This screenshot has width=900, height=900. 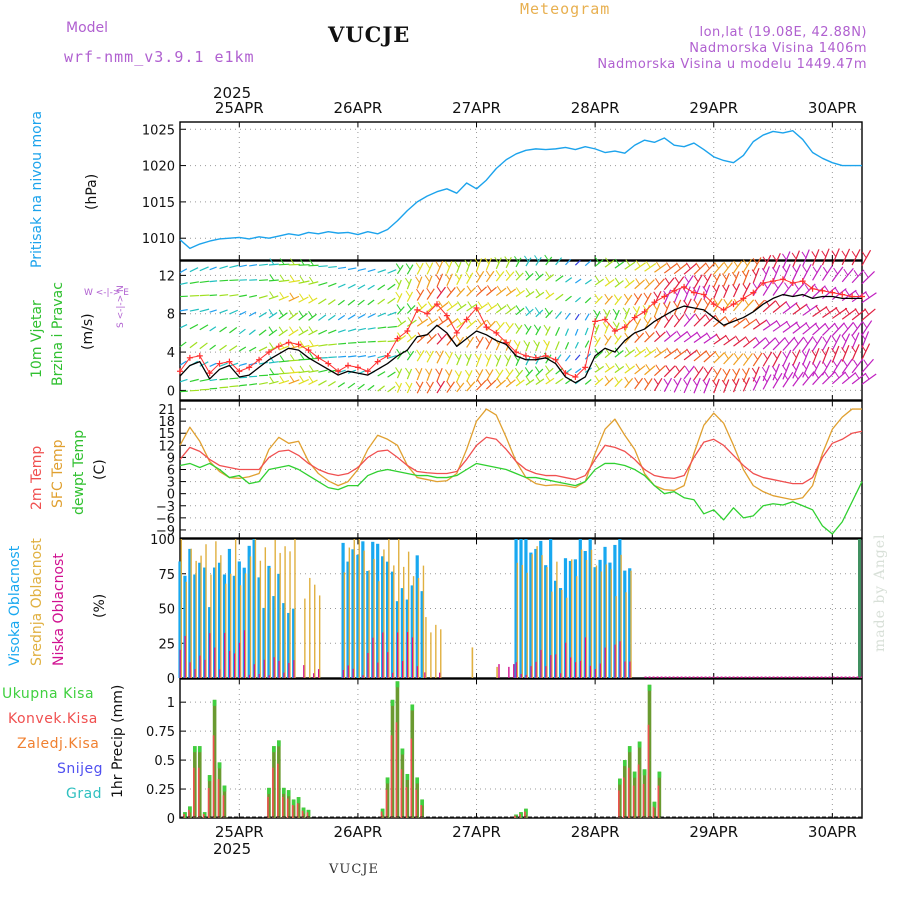 I want to click on precip-total-cap, so click(x=644, y=772).